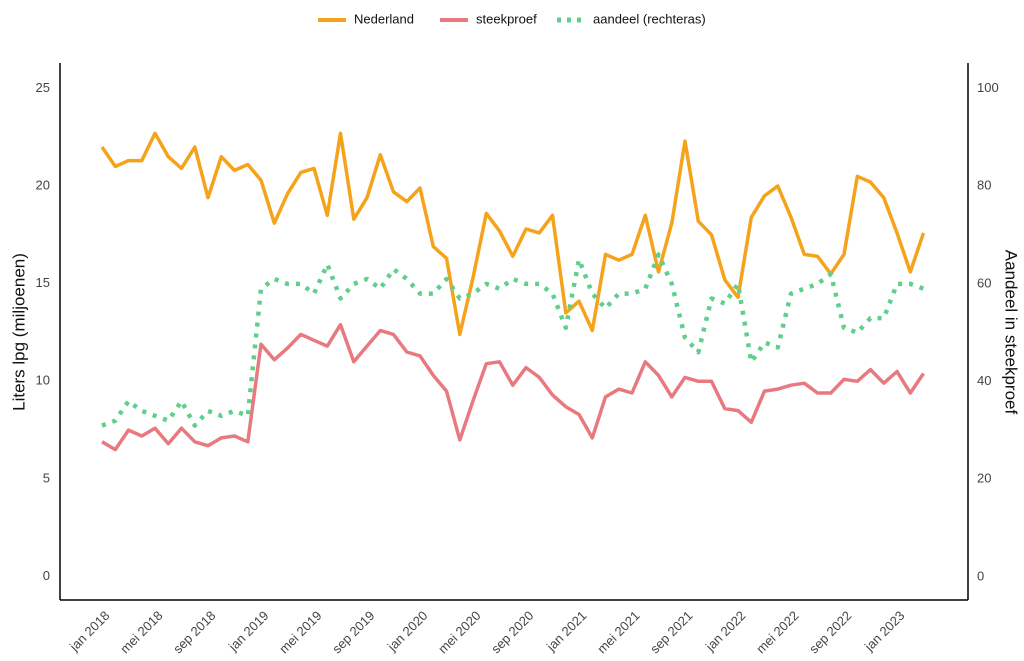  What do you see at coordinates (194, 632) in the screenshot?
I see `x-tick-label: sep 2018` at bounding box center [194, 632].